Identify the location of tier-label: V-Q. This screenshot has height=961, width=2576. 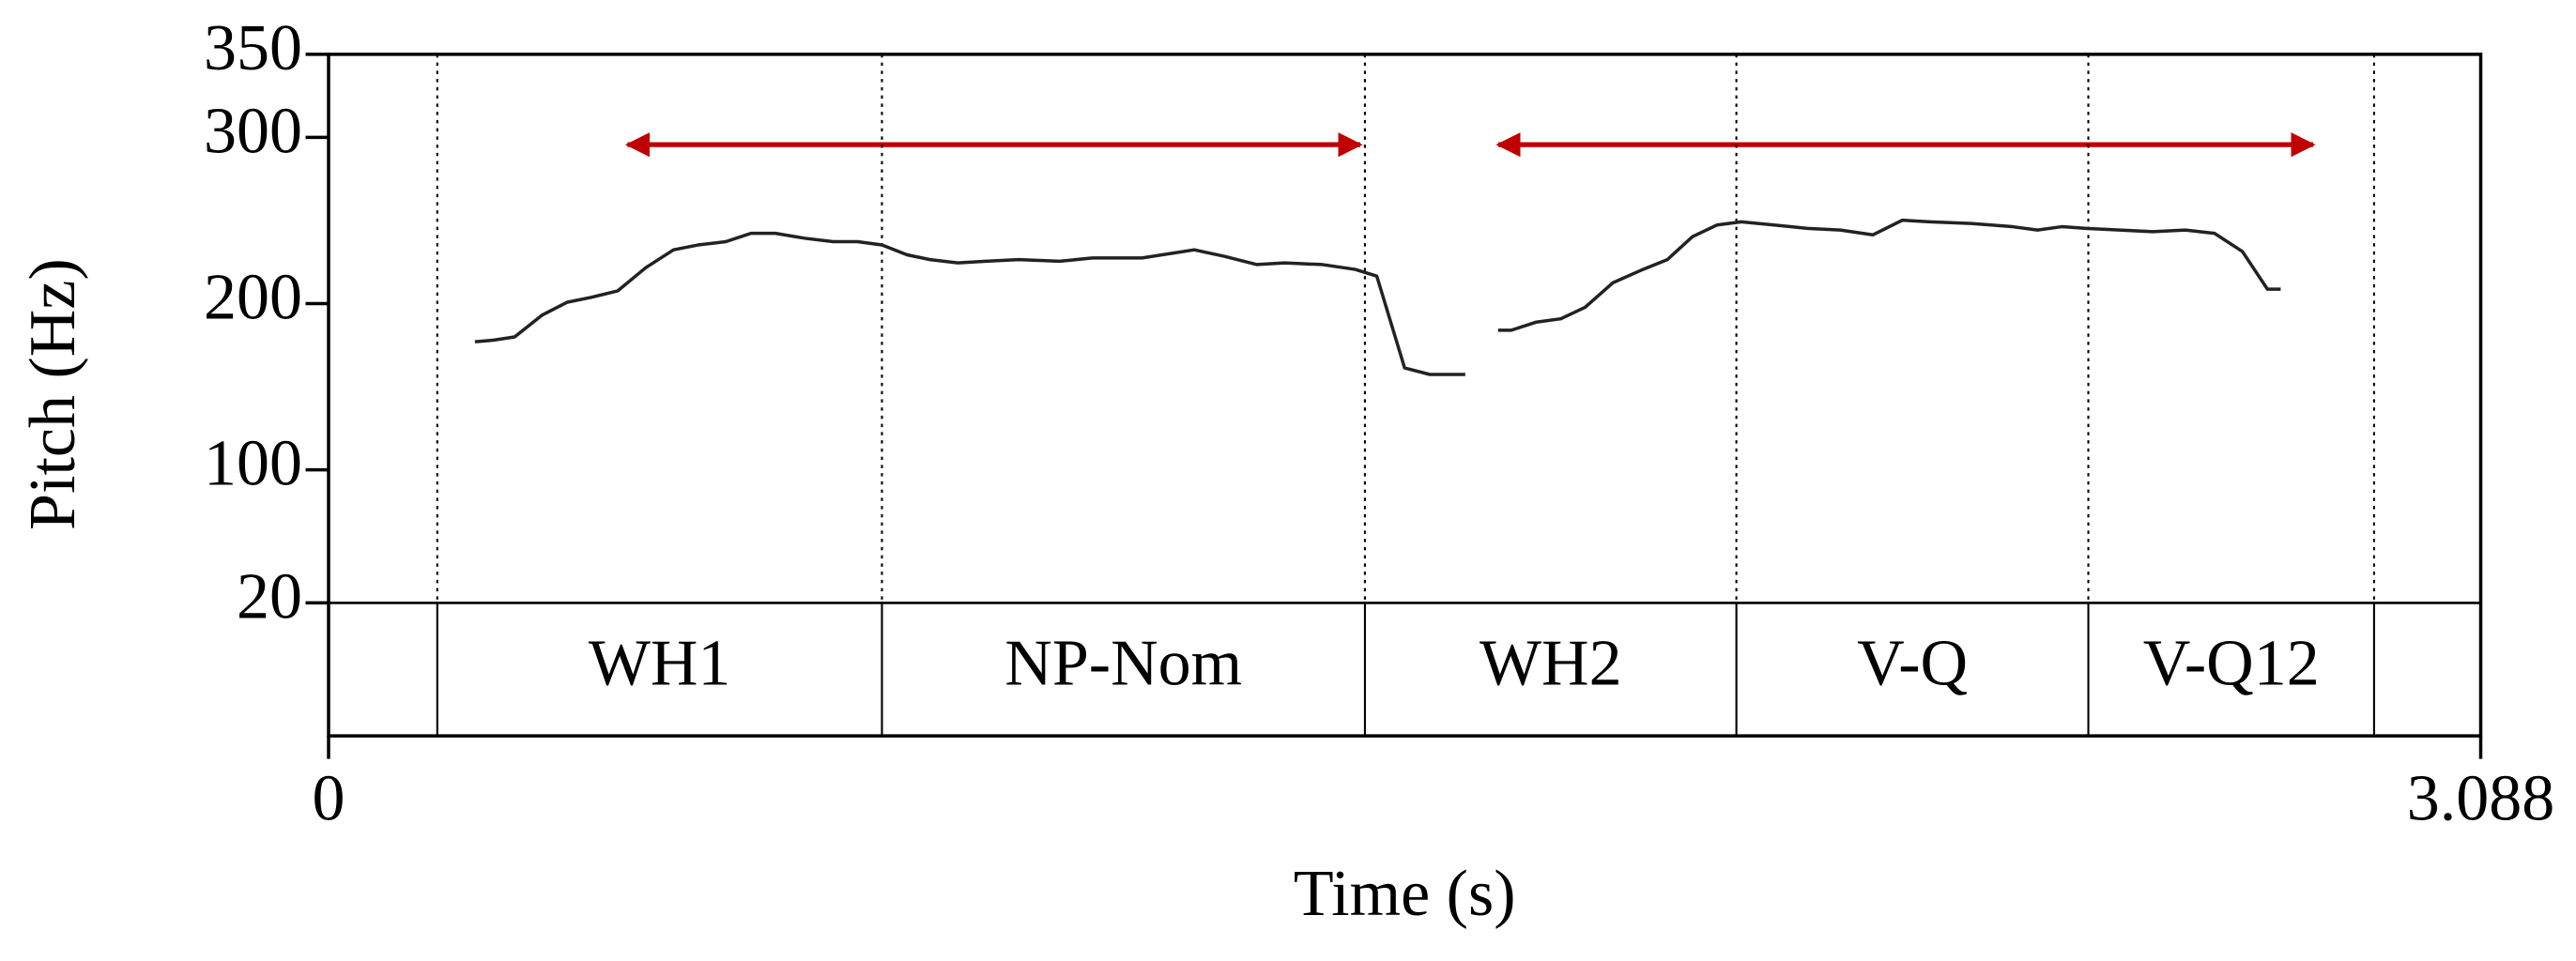
(1913, 663).